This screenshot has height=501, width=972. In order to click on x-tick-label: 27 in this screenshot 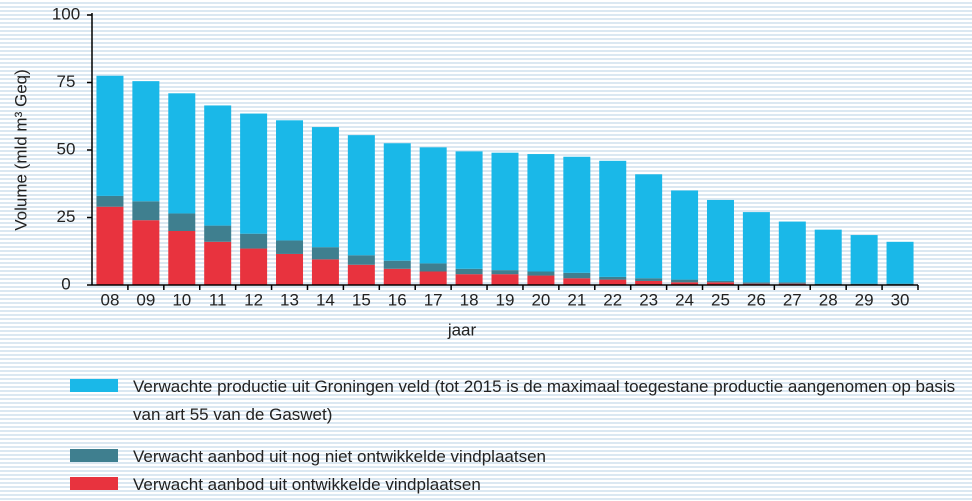, I will do `click(792, 299)`.